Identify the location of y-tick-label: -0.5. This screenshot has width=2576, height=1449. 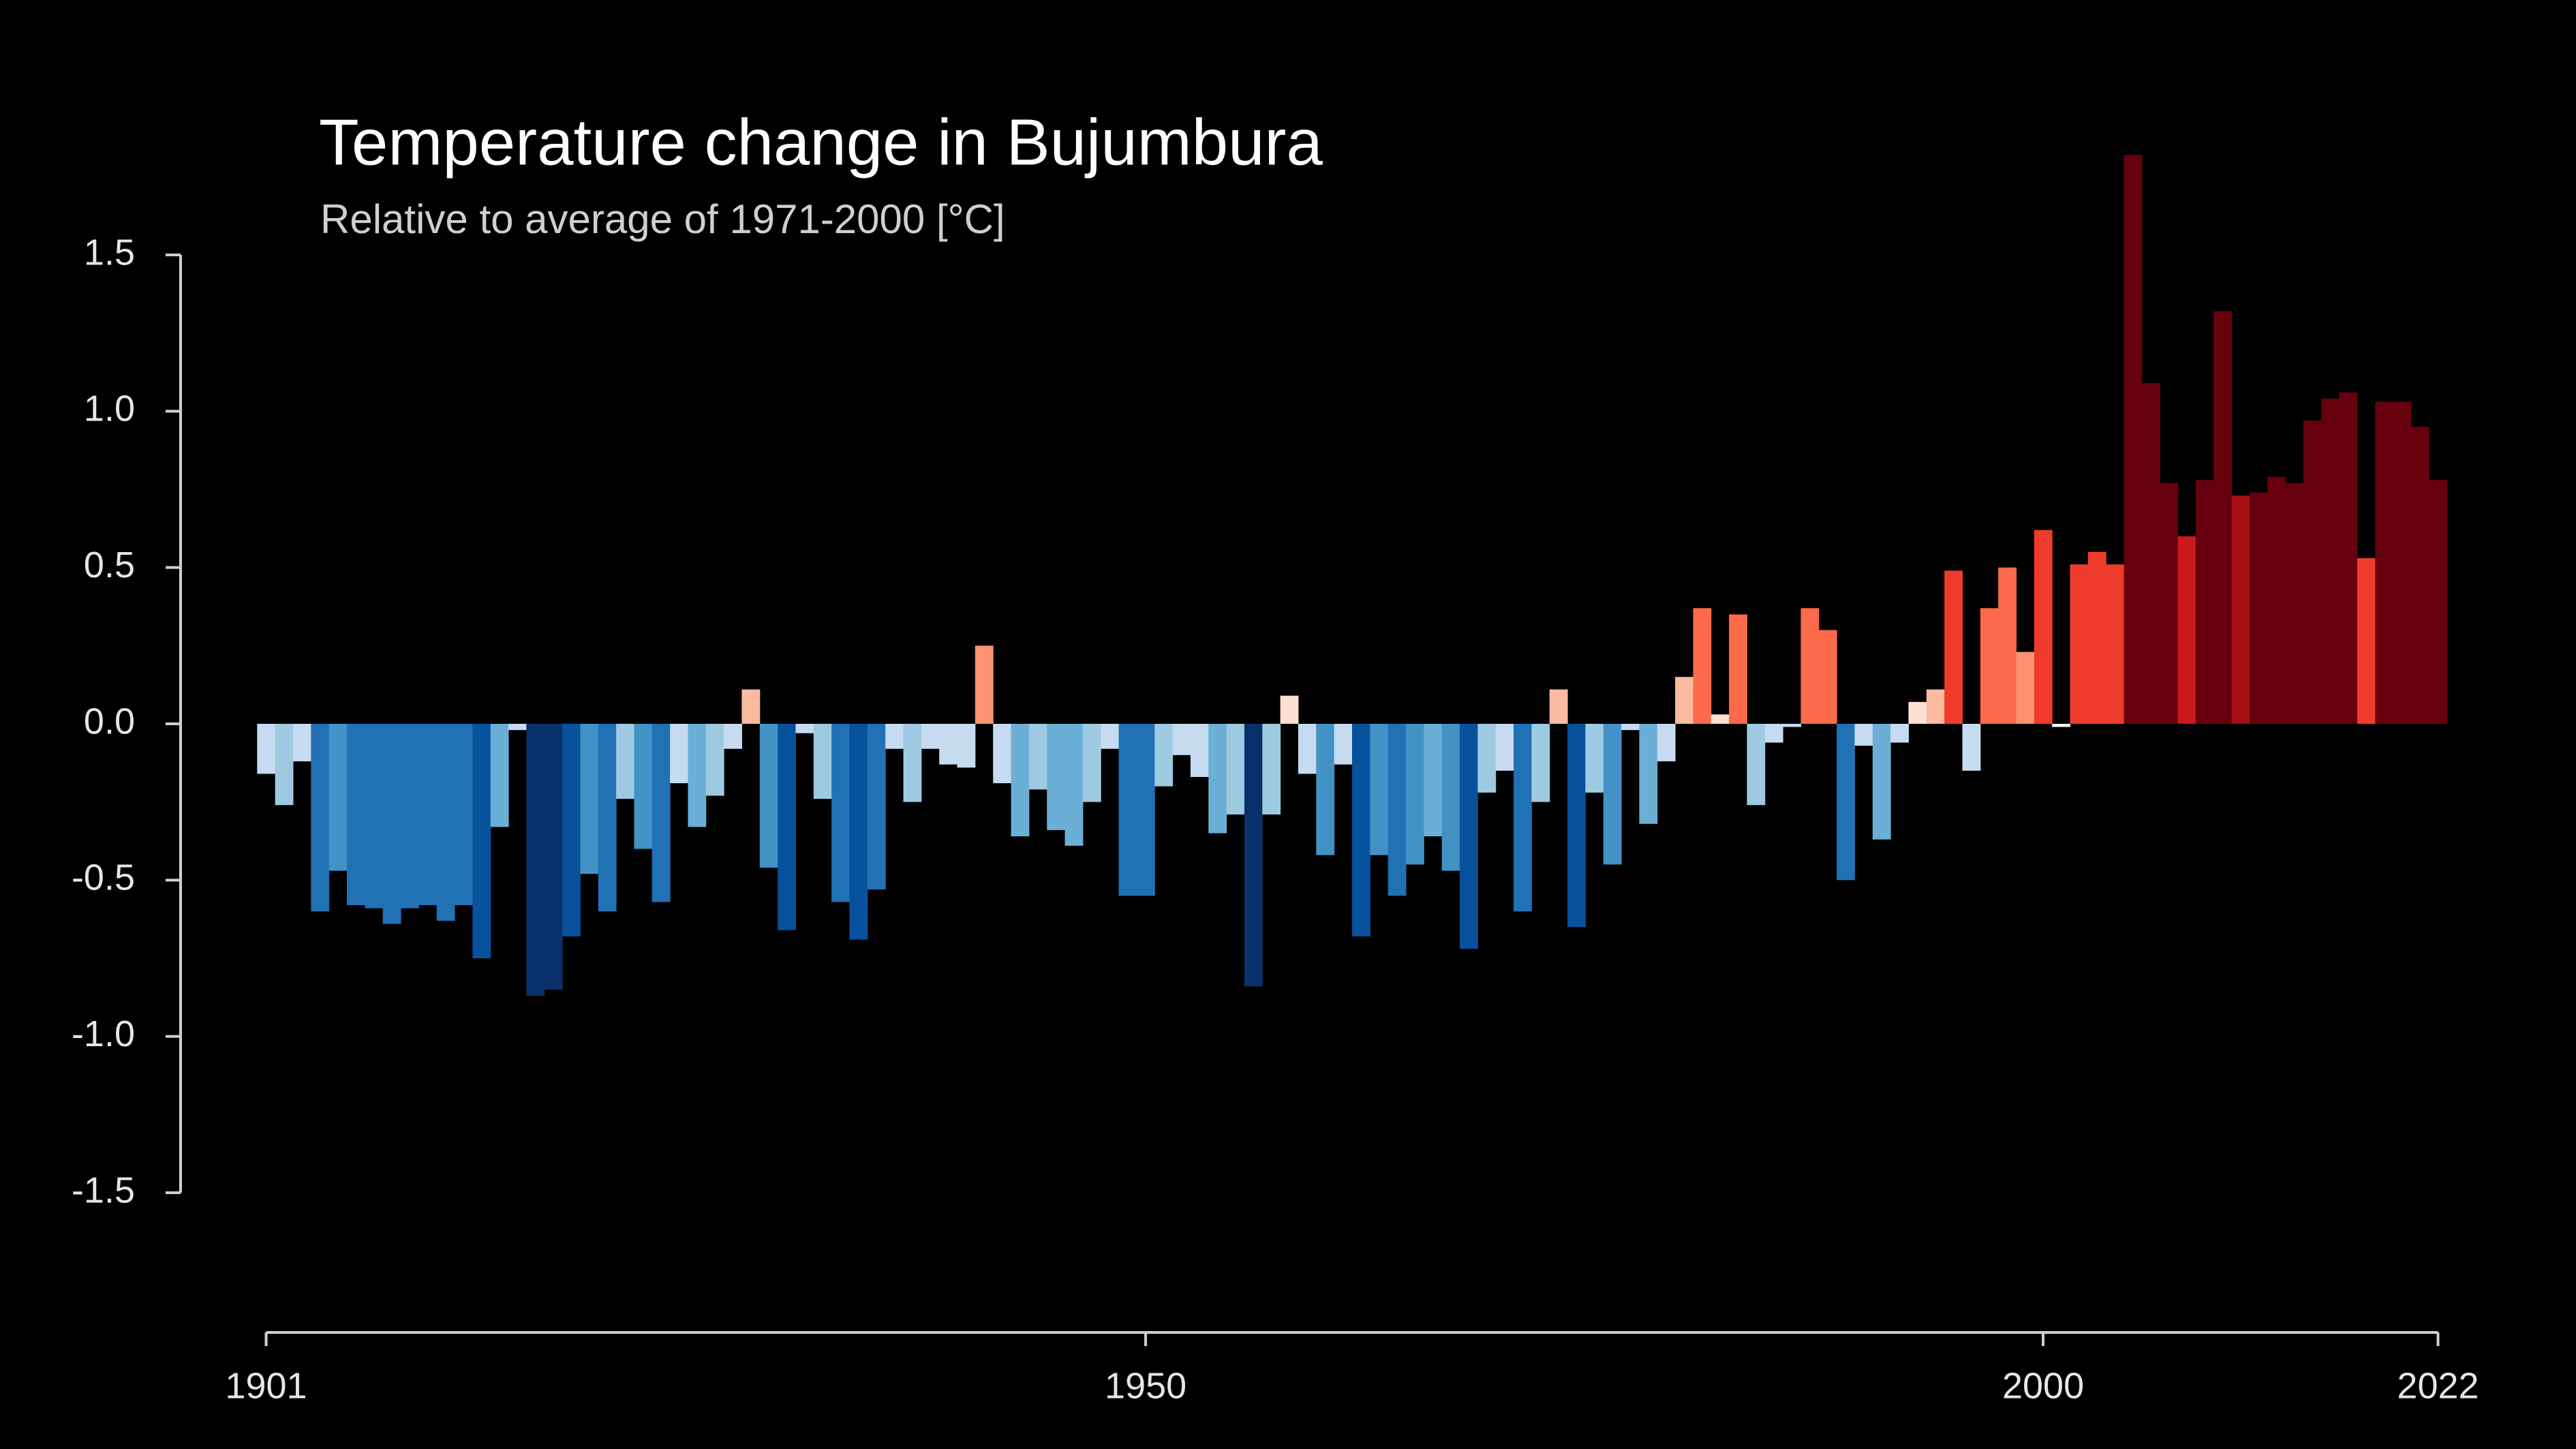
(103, 878).